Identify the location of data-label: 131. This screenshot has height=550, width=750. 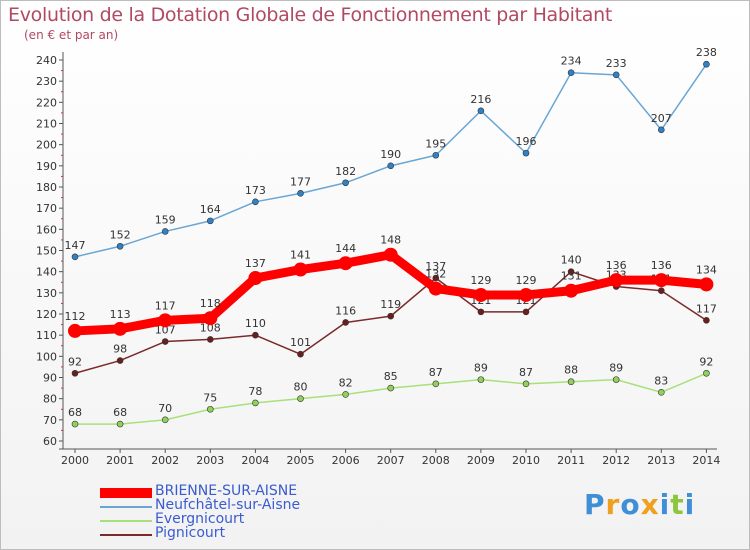
(571, 276).